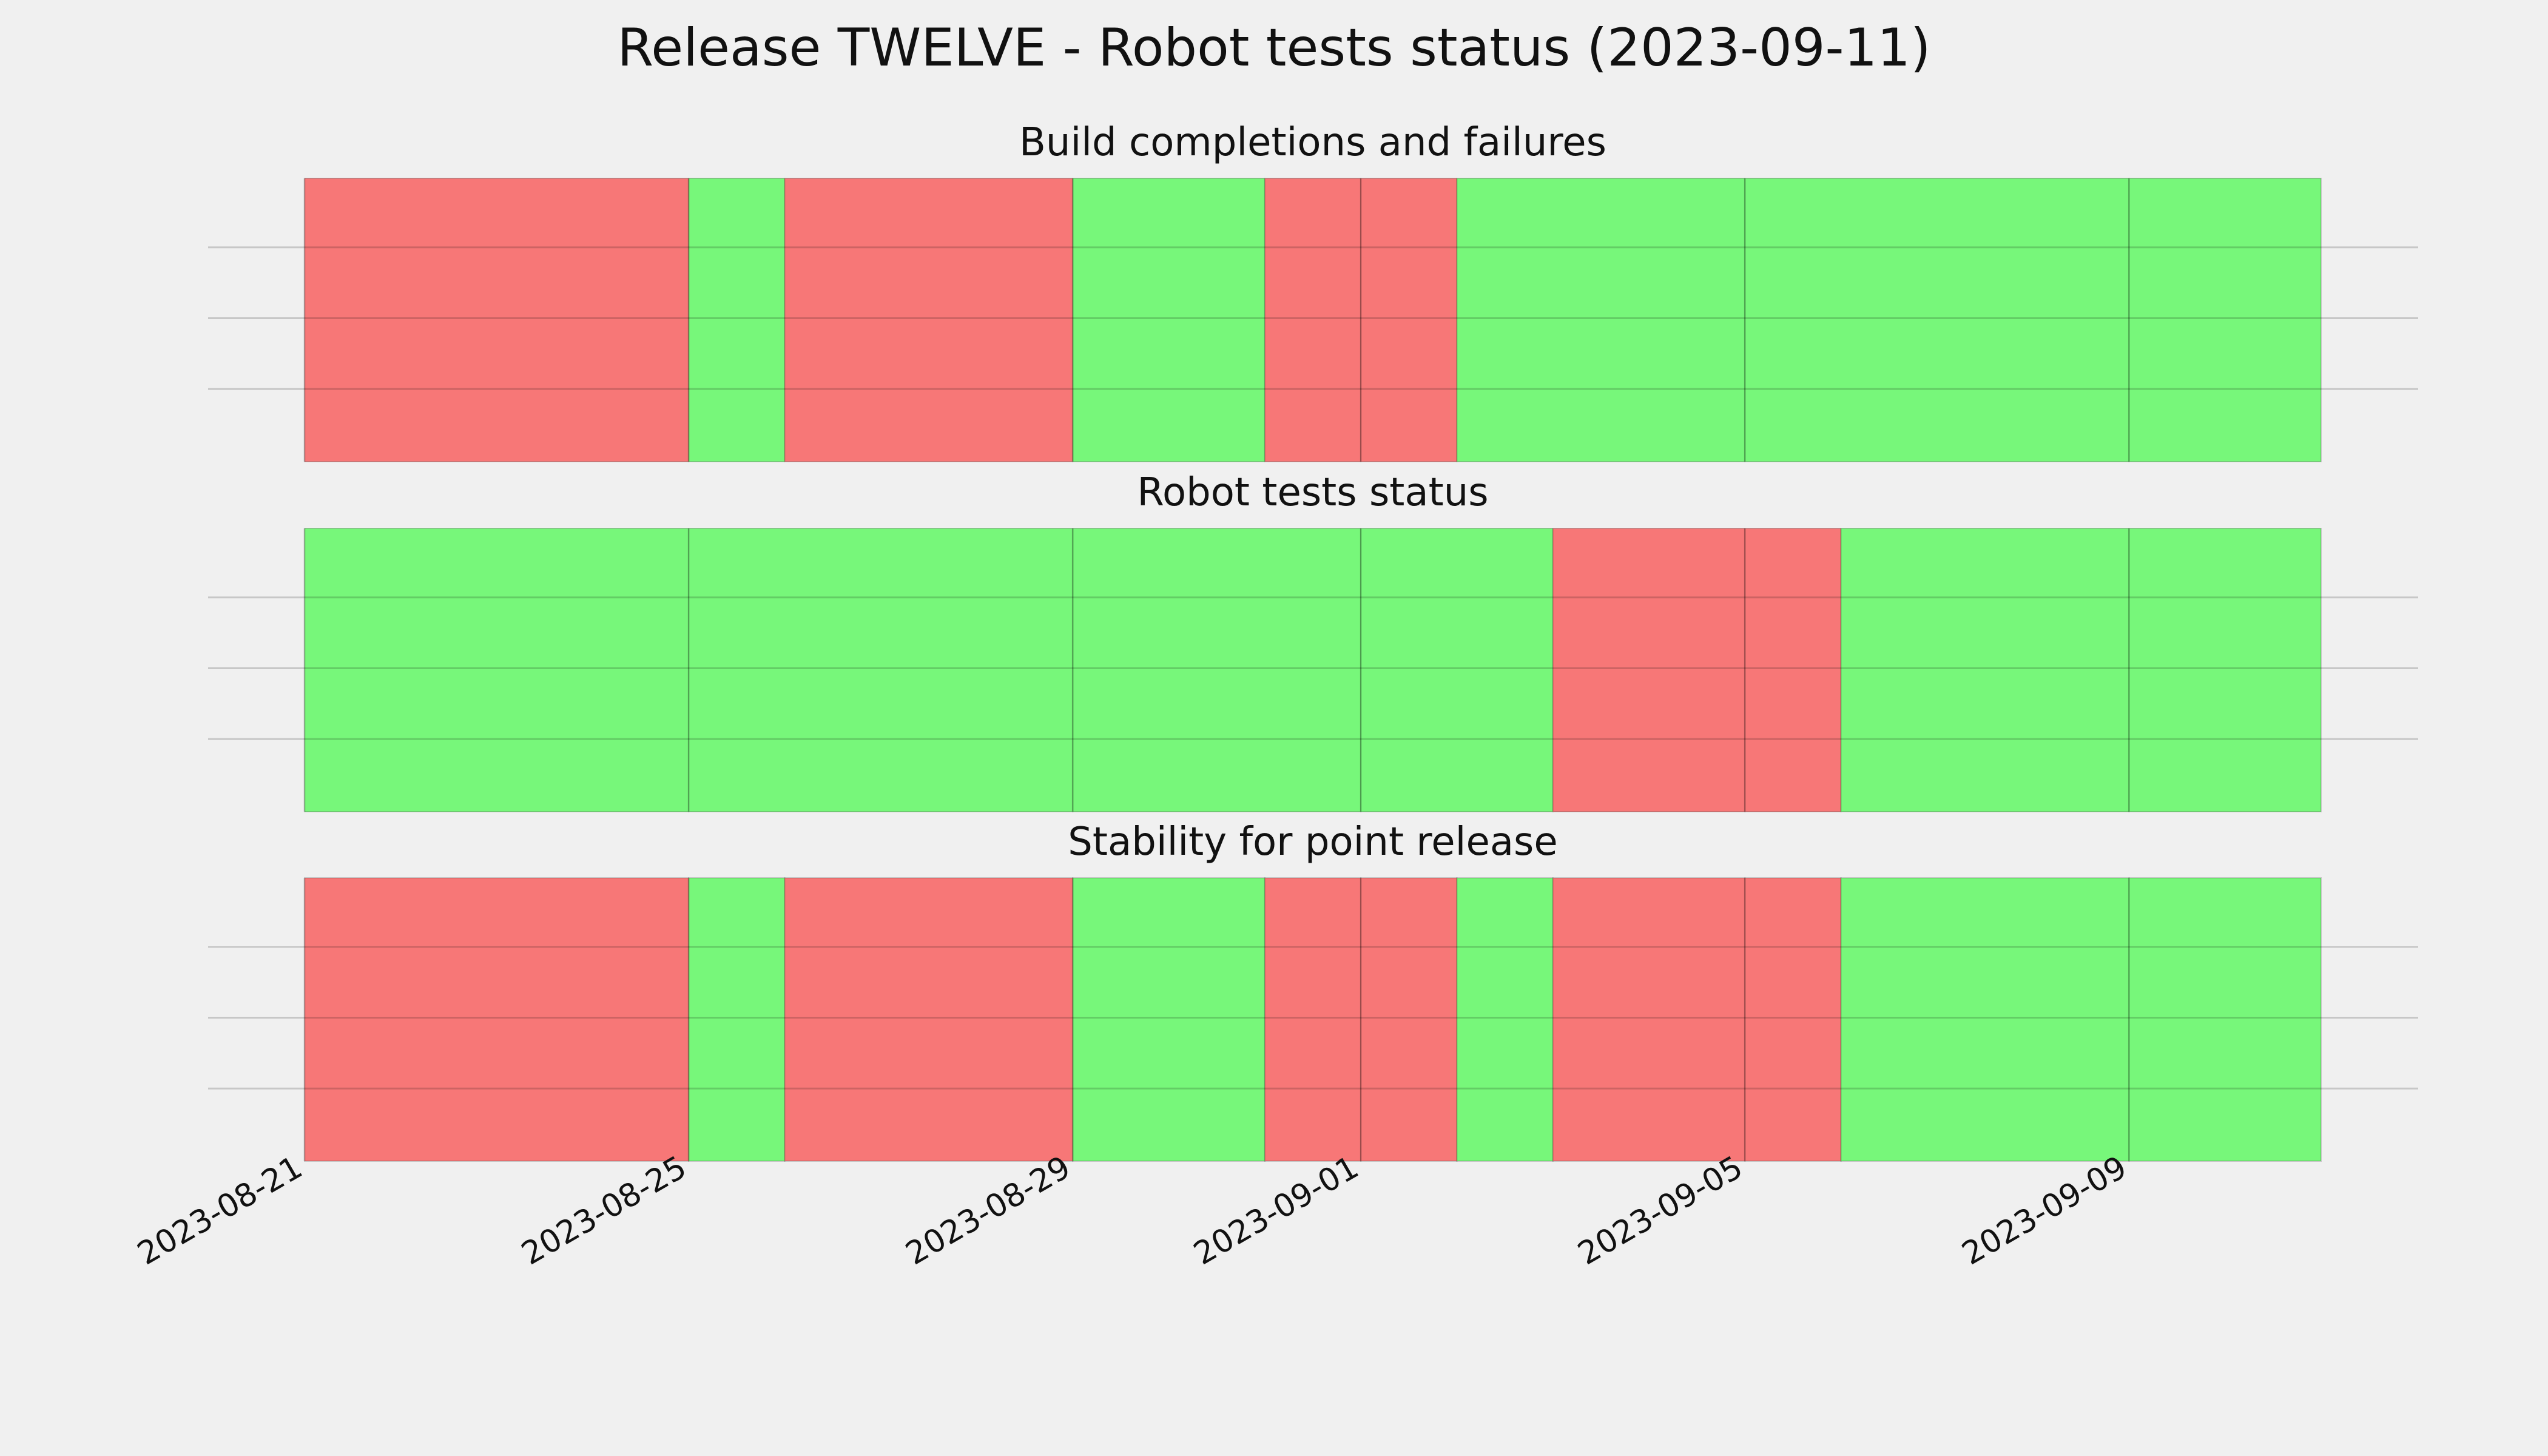  Describe the element at coordinates (1312, 142) in the screenshot. I see `panel-title: Build completions and failures` at that location.